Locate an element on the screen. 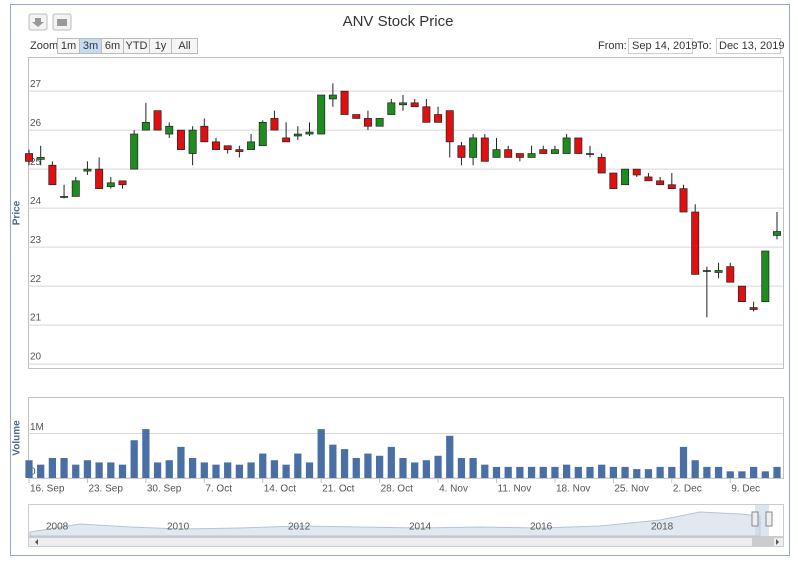  zoom-button-label: All is located at coordinates (184, 46).